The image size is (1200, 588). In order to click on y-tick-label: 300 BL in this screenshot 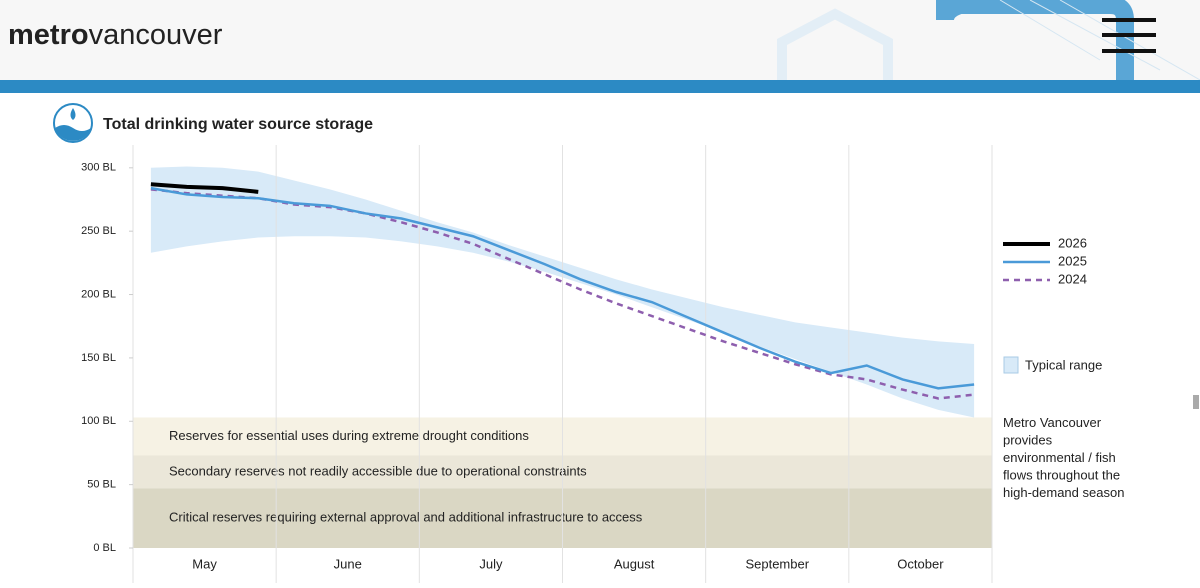, I will do `click(98, 168)`.